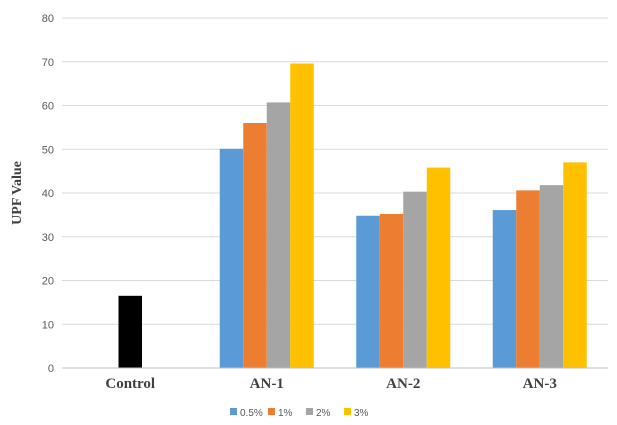 The width and height of the screenshot is (617, 425). I want to click on legend-label: 2%, so click(323, 413).